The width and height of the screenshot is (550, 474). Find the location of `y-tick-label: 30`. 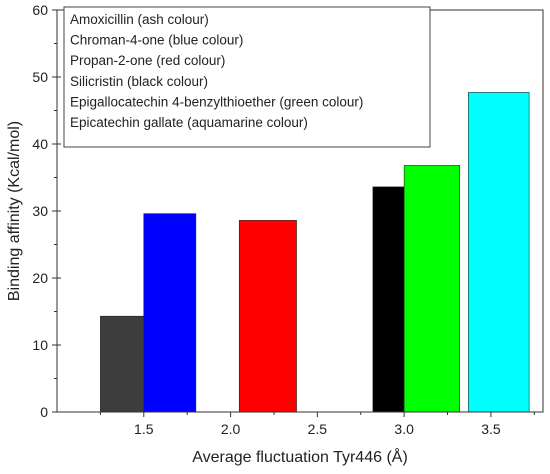

y-tick-label: 30 is located at coordinates (40, 211).